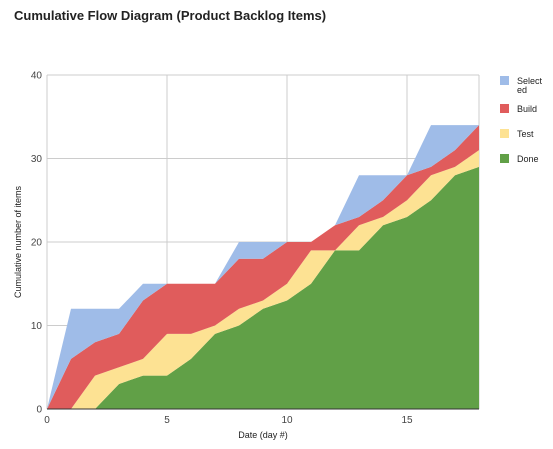 The image size is (553, 449). Describe the element at coordinates (18, 241) in the screenshot. I see `y-axis-title: Cumulative number of items` at that location.